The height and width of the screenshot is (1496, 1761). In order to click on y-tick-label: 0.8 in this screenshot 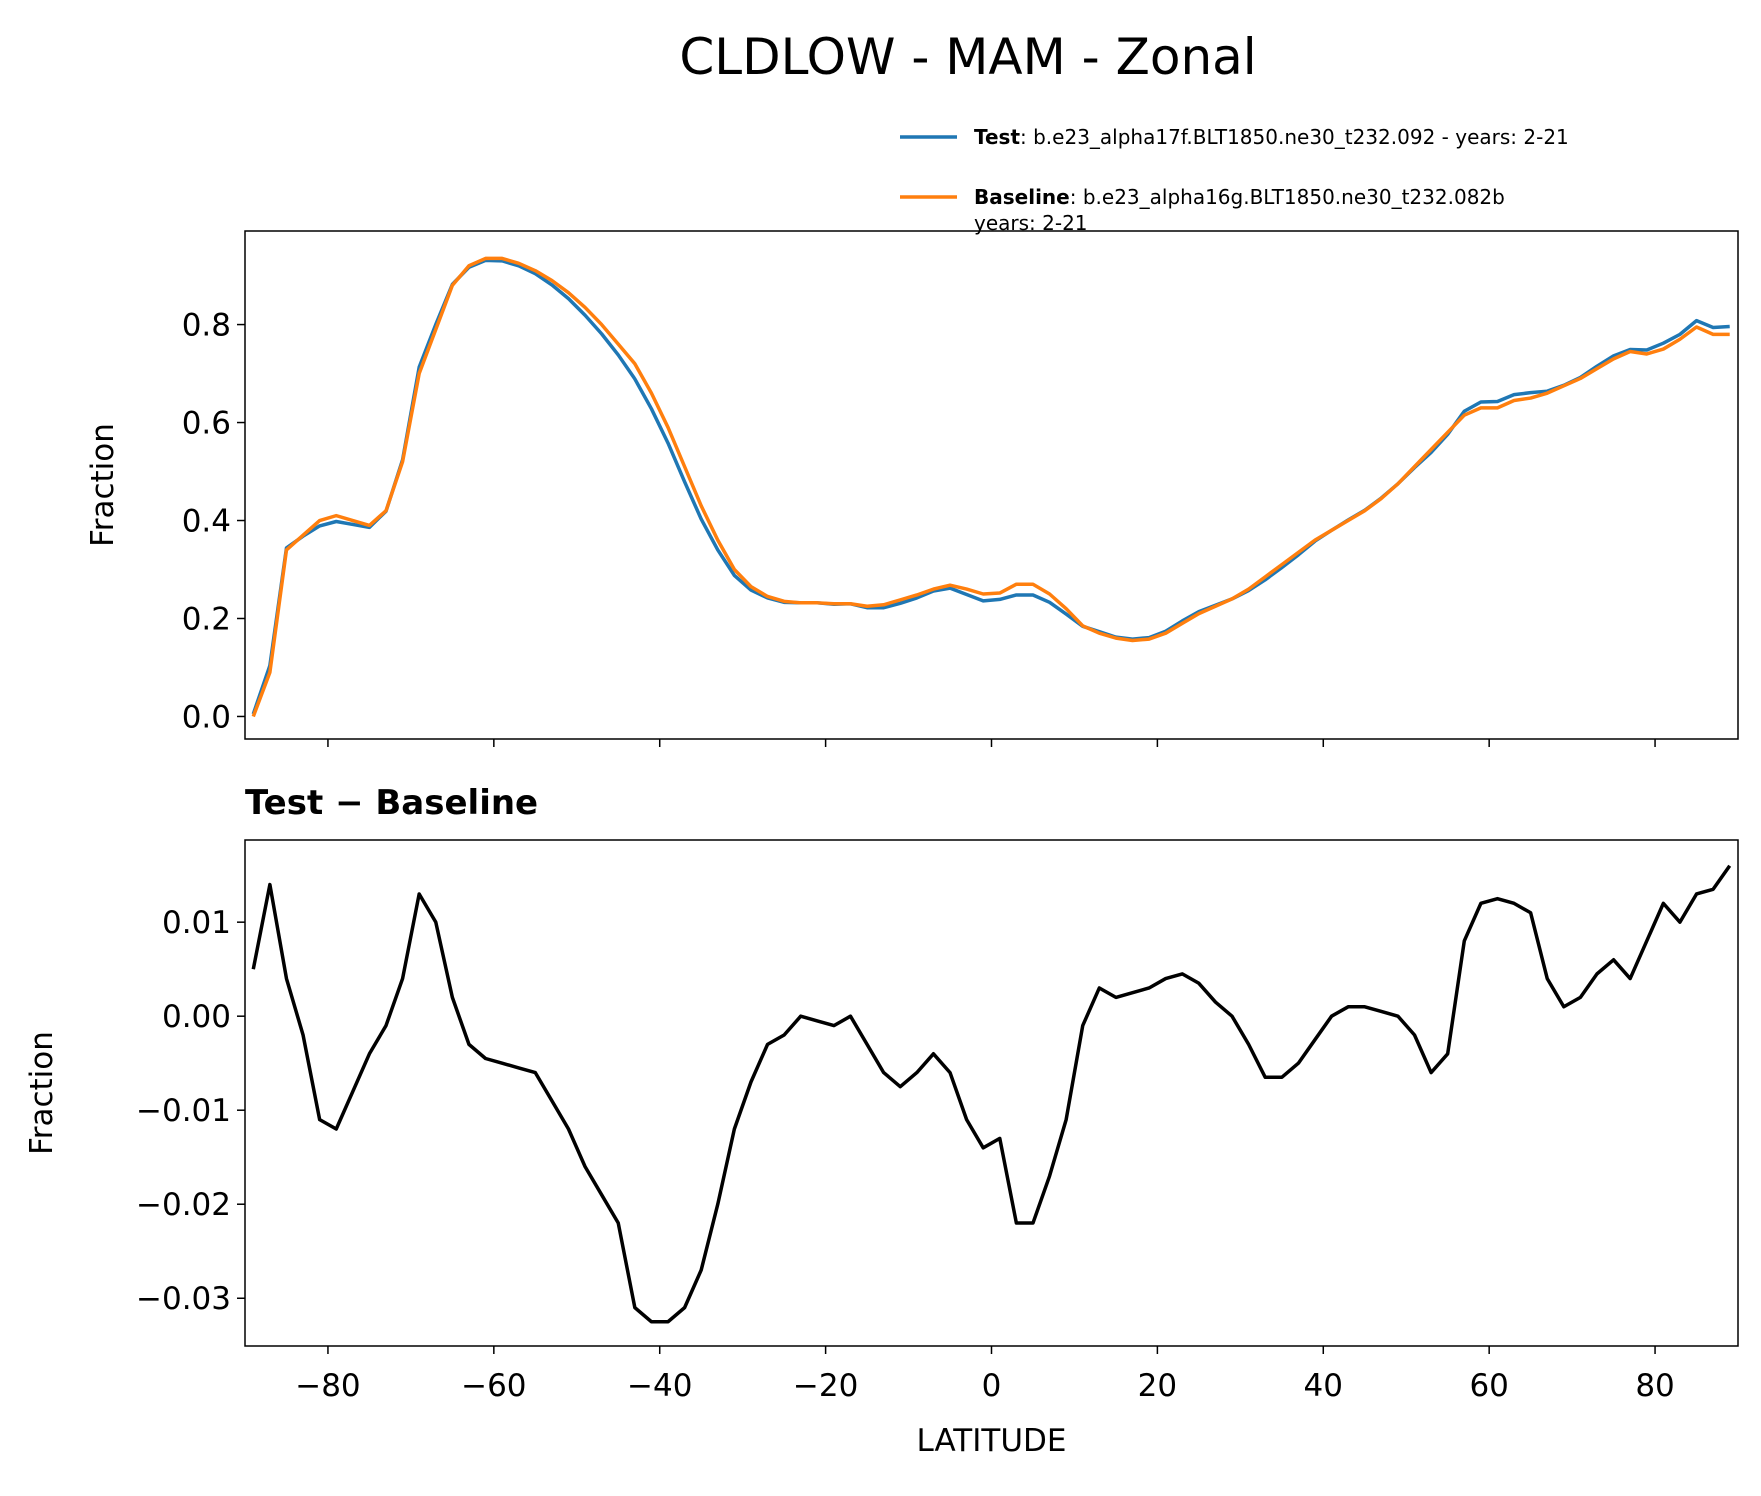, I will do `click(206, 326)`.